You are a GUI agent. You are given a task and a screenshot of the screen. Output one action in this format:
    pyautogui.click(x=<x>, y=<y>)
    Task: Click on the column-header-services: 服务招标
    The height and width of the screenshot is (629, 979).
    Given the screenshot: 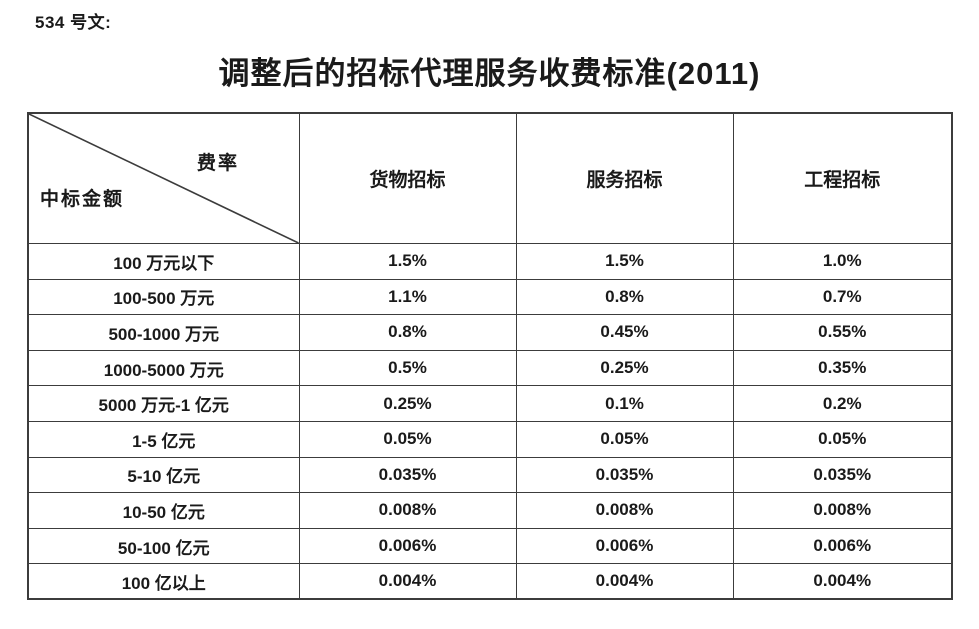 What is the action you would take?
    pyautogui.click(x=624, y=178)
    